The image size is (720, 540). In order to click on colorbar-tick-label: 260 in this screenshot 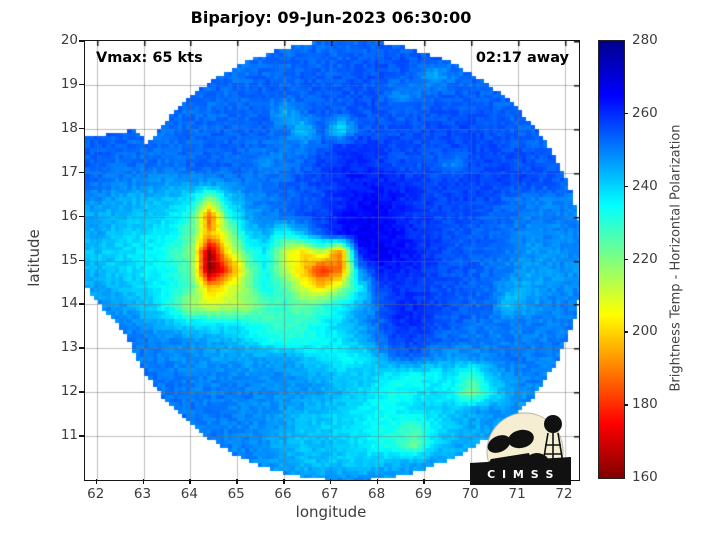, I will do `click(645, 112)`.